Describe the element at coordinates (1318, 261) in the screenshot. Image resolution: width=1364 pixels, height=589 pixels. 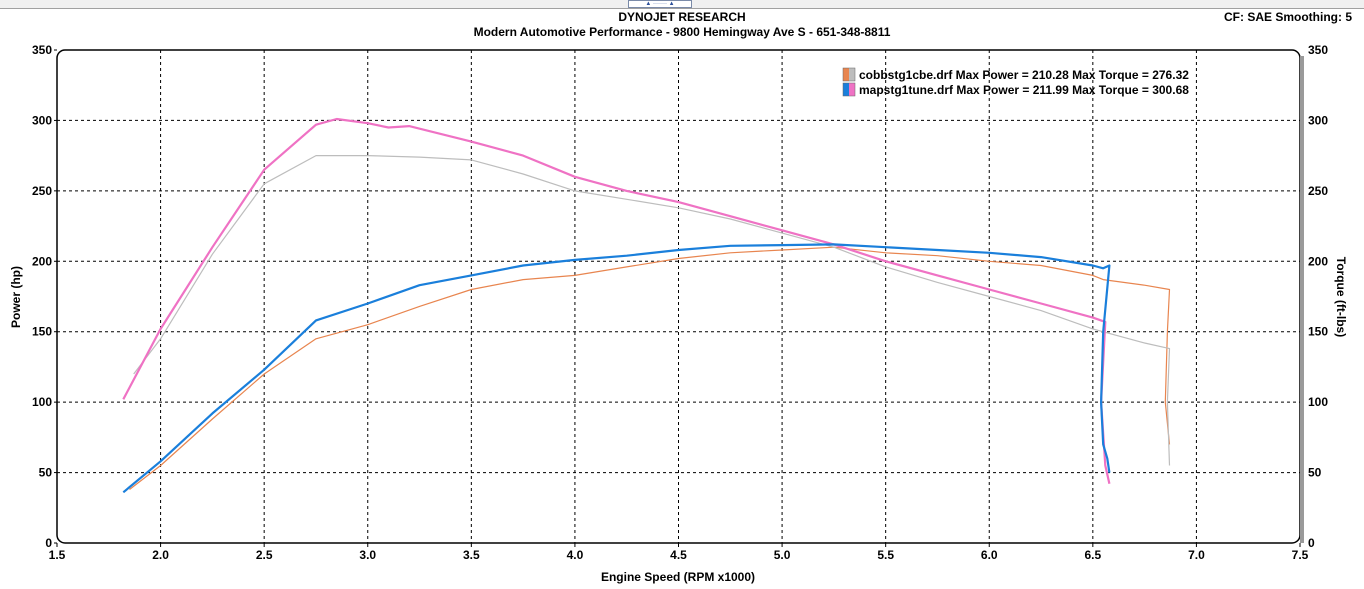
I see `y2-tick-label: 200` at that location.